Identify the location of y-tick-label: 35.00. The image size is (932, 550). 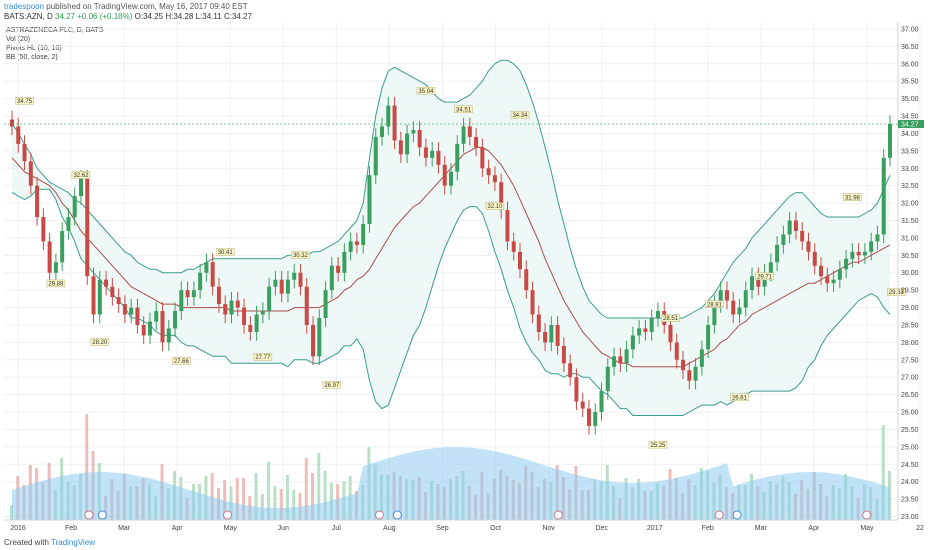
(910, 99).